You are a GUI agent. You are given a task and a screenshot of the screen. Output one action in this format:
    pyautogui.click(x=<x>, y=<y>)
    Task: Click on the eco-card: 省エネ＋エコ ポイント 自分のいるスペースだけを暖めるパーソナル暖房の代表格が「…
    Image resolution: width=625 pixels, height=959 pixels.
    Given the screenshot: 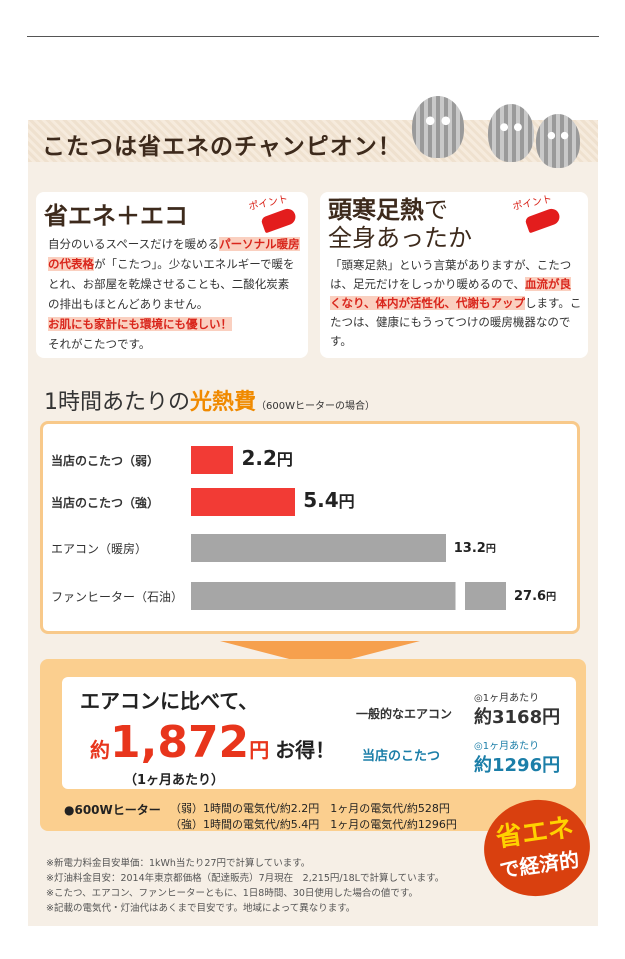 What is the action you would take?
    pyautogui.click(x=172, y=275)
    